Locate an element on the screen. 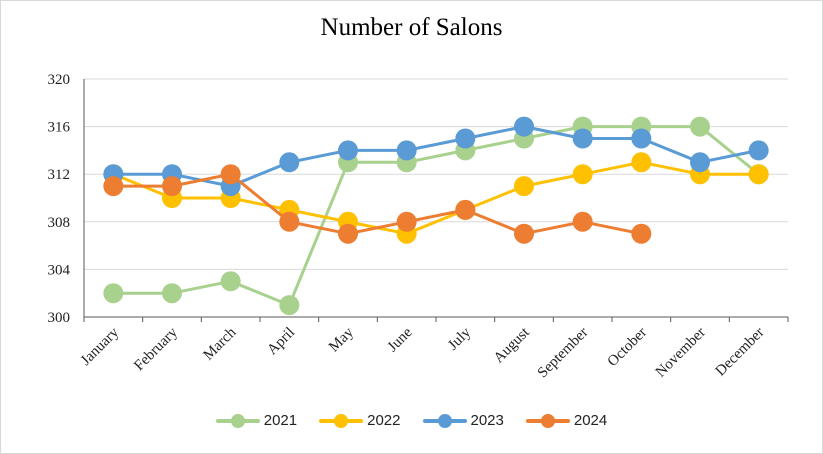 This screenshot has height=454, width=823. series-line-2022 is located at coordinates (436, 198).